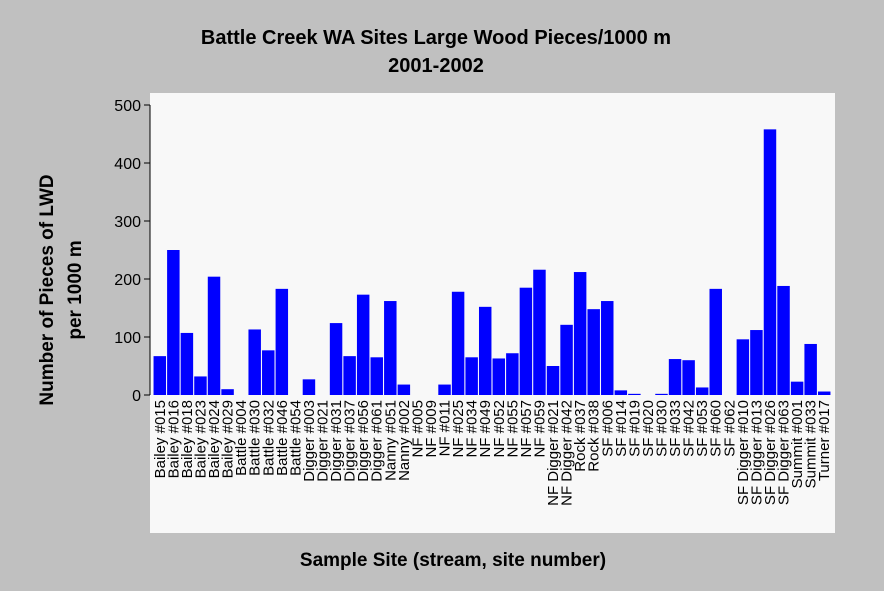 This screenshot has height=591, width=884. I want to click on x-tick-label: SF #060, so click(716, 428).